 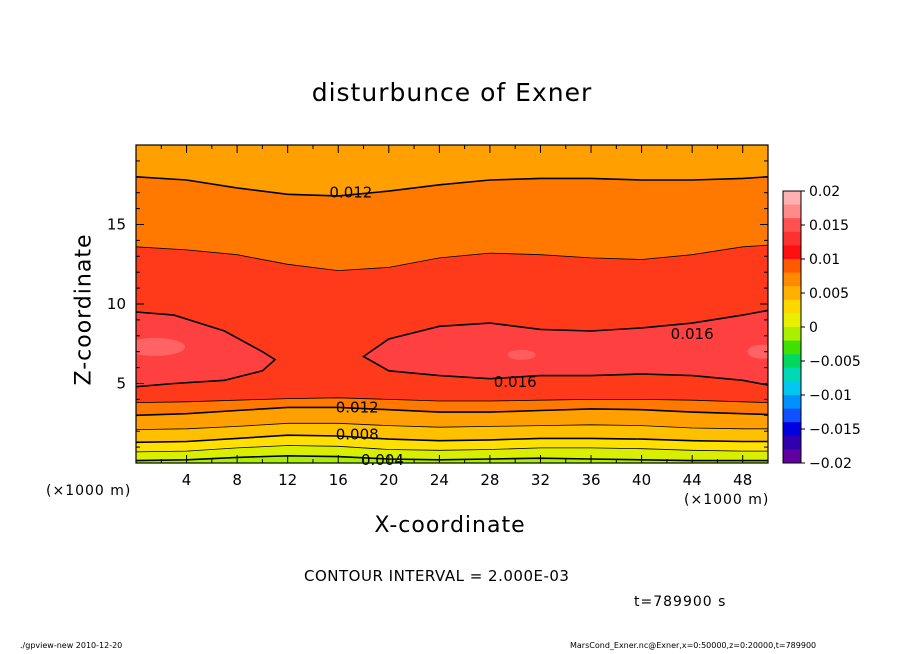 What do you see at coordinates (357, 434) in the screenshot?
I see `contour-label-4: 0.008` at bounding box center [357, 434].